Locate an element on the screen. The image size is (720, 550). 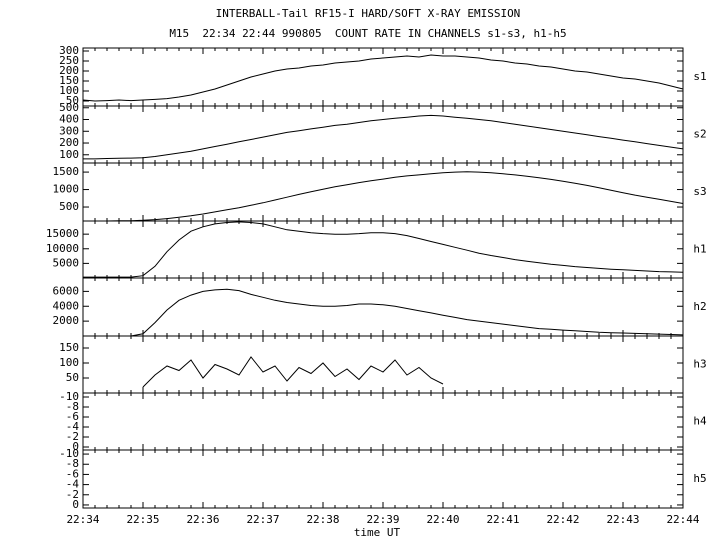
y-tick-label: 15000 is located at coordinates (62, 233).